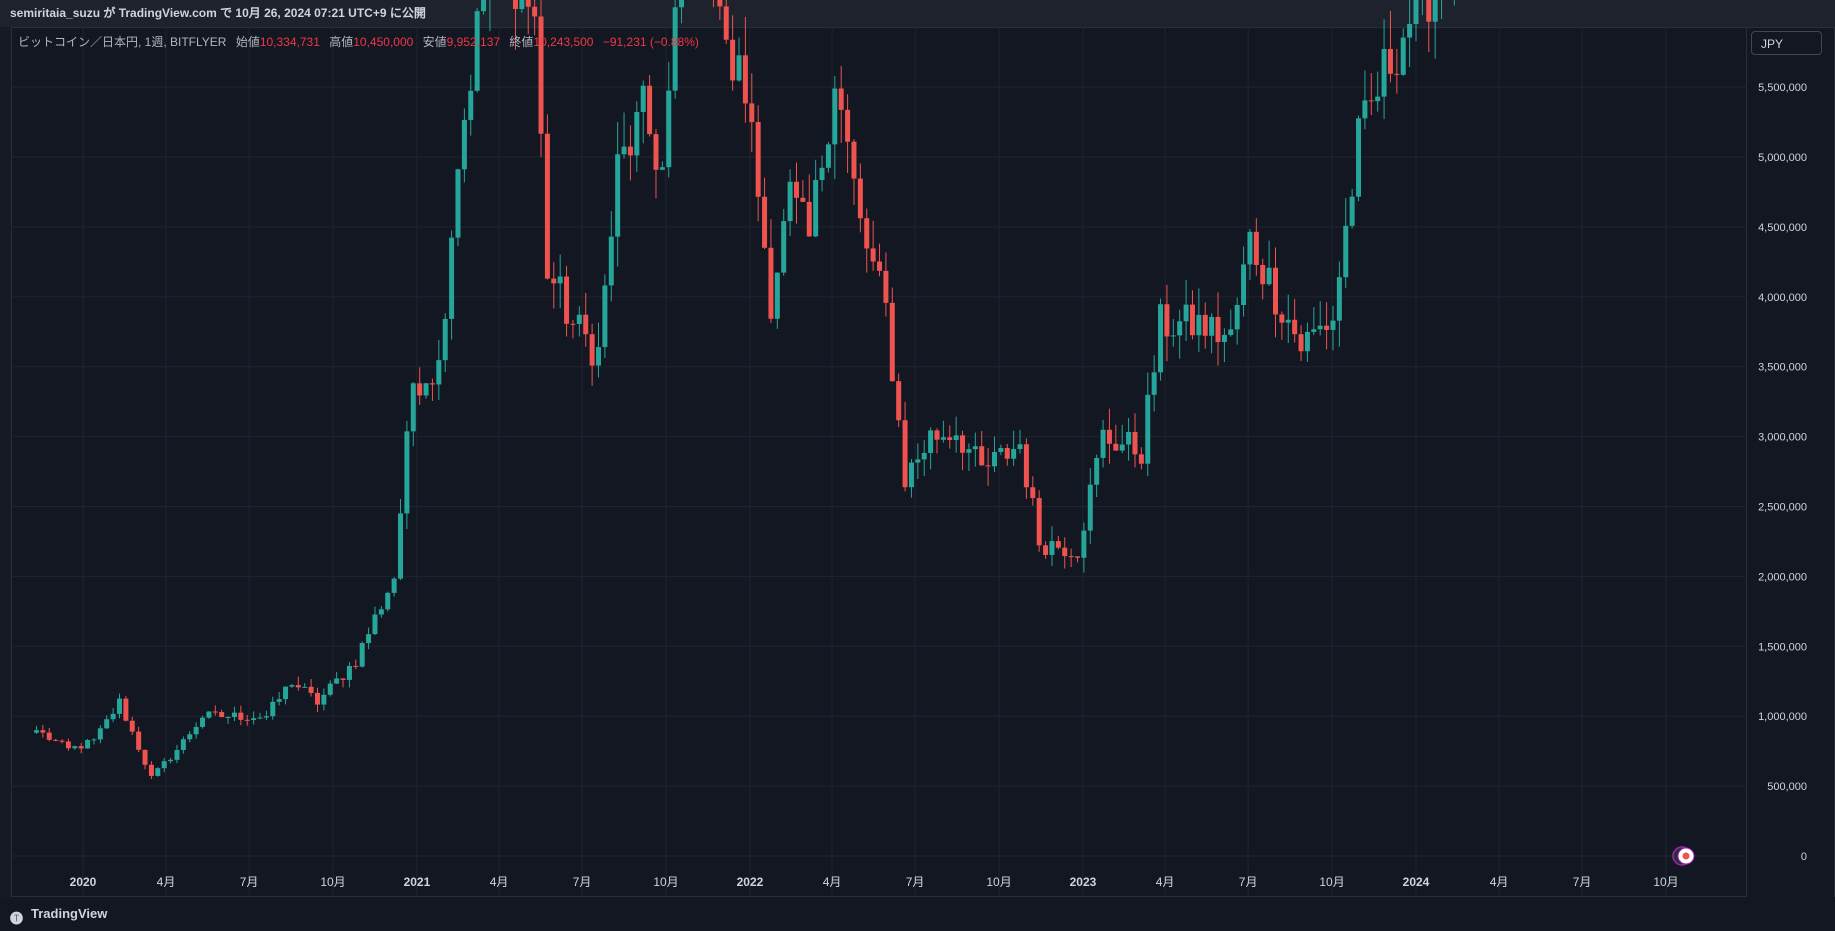  What do you see at coordinates (1083, 882) in the screenshot?
I see `x-tick-label: 2023` at bounding box center [1083, 882].